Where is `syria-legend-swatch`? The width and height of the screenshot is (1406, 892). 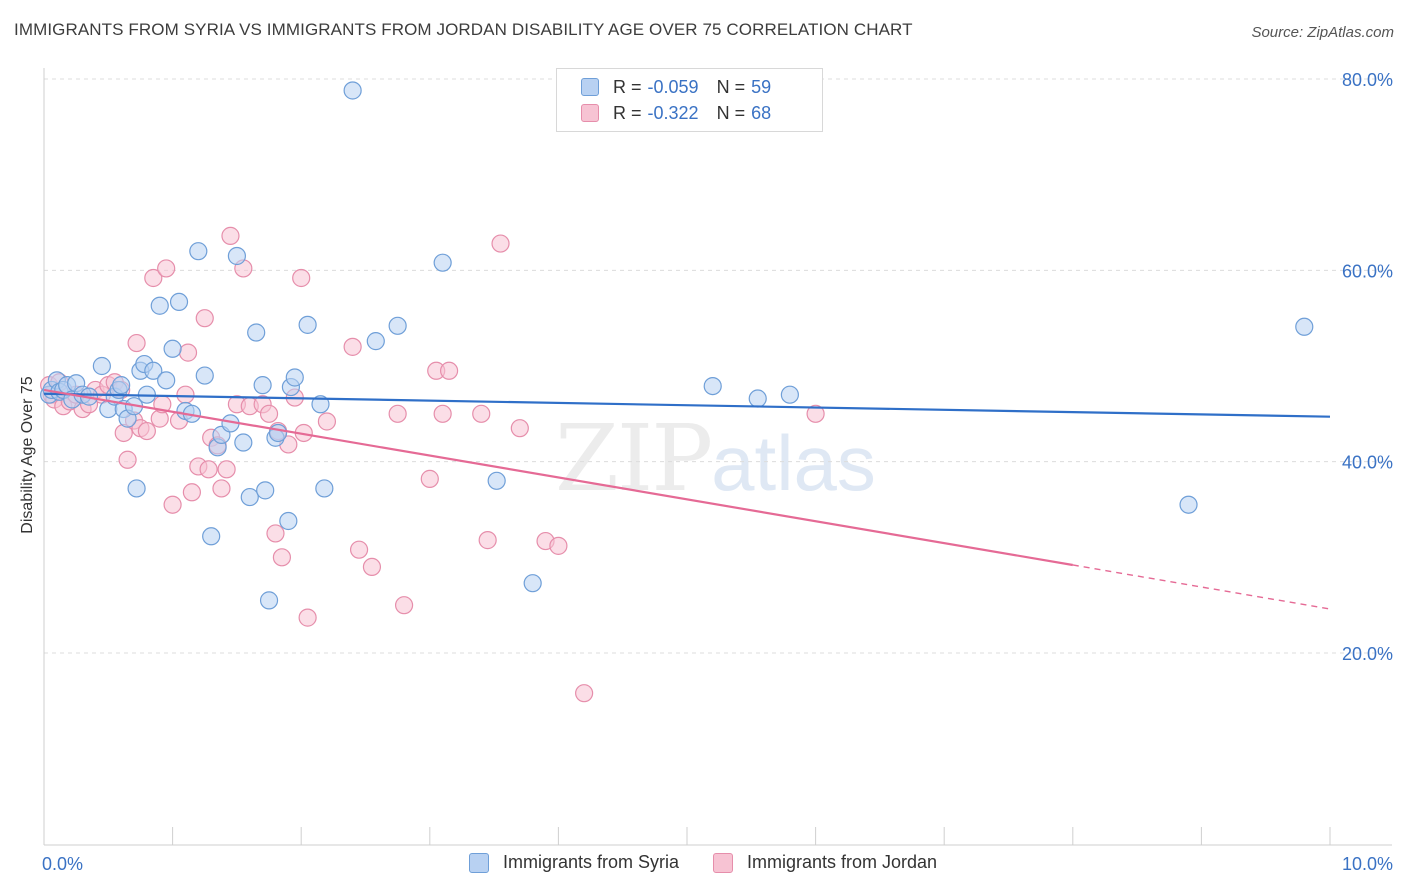 syria-legend-swatch is located at coordinates (478, 862).